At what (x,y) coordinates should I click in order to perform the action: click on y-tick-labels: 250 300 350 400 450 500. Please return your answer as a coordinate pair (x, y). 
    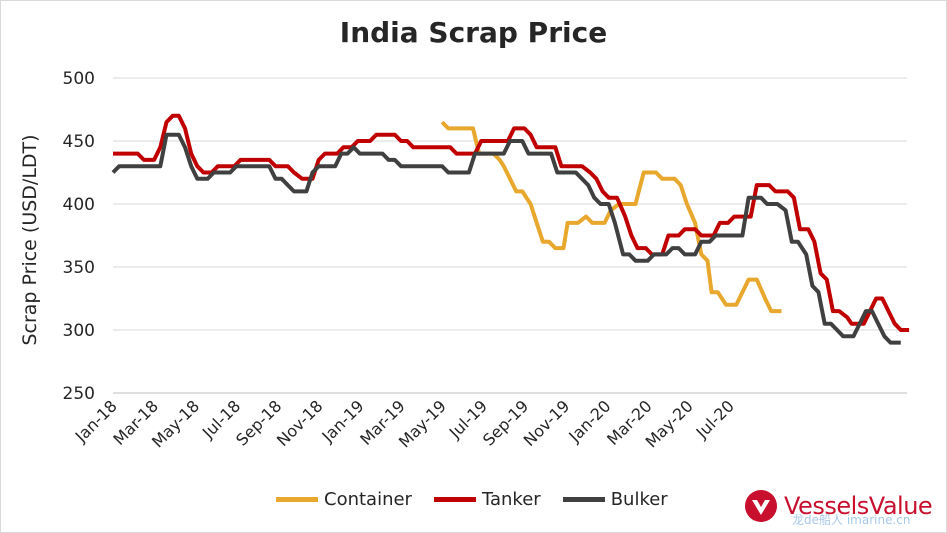
    Looking at the image, I should click on (79, 236).